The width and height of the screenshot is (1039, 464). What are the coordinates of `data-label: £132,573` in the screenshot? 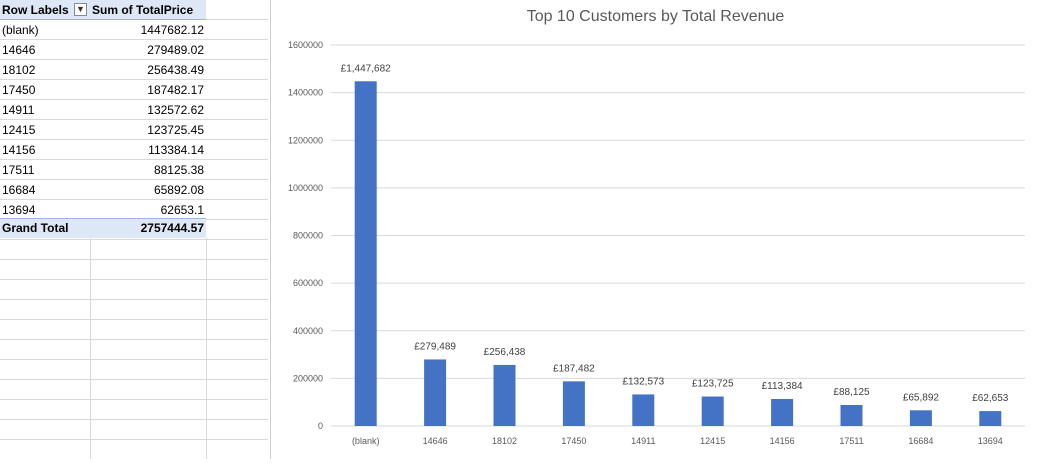 It's located at (643, 381).